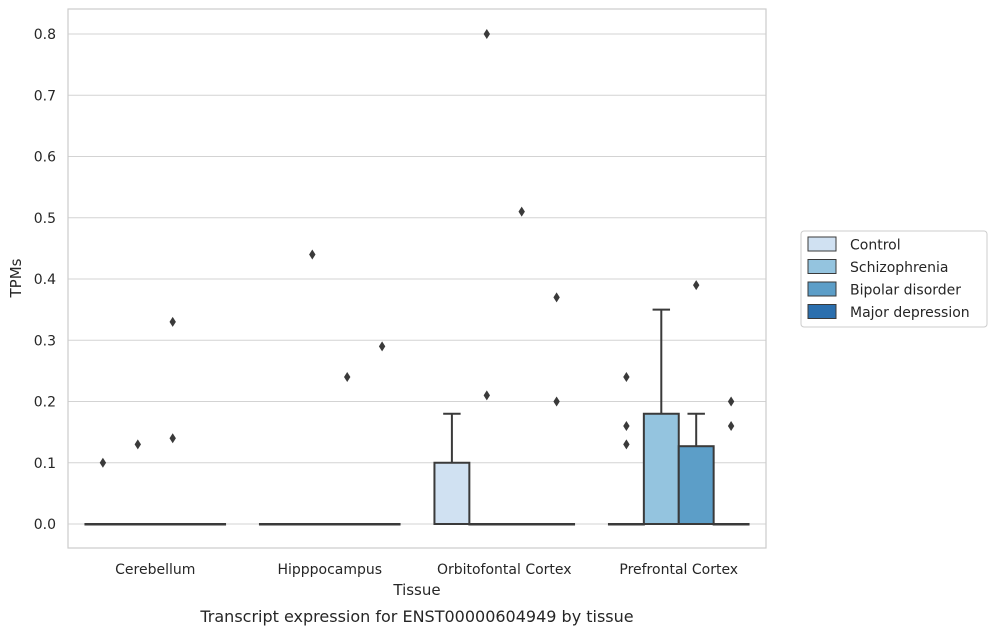  Describe the element at coordinates (678, 570) in the screenshot. I see `x-tick-label: Prefrontal Cortex` at that location.